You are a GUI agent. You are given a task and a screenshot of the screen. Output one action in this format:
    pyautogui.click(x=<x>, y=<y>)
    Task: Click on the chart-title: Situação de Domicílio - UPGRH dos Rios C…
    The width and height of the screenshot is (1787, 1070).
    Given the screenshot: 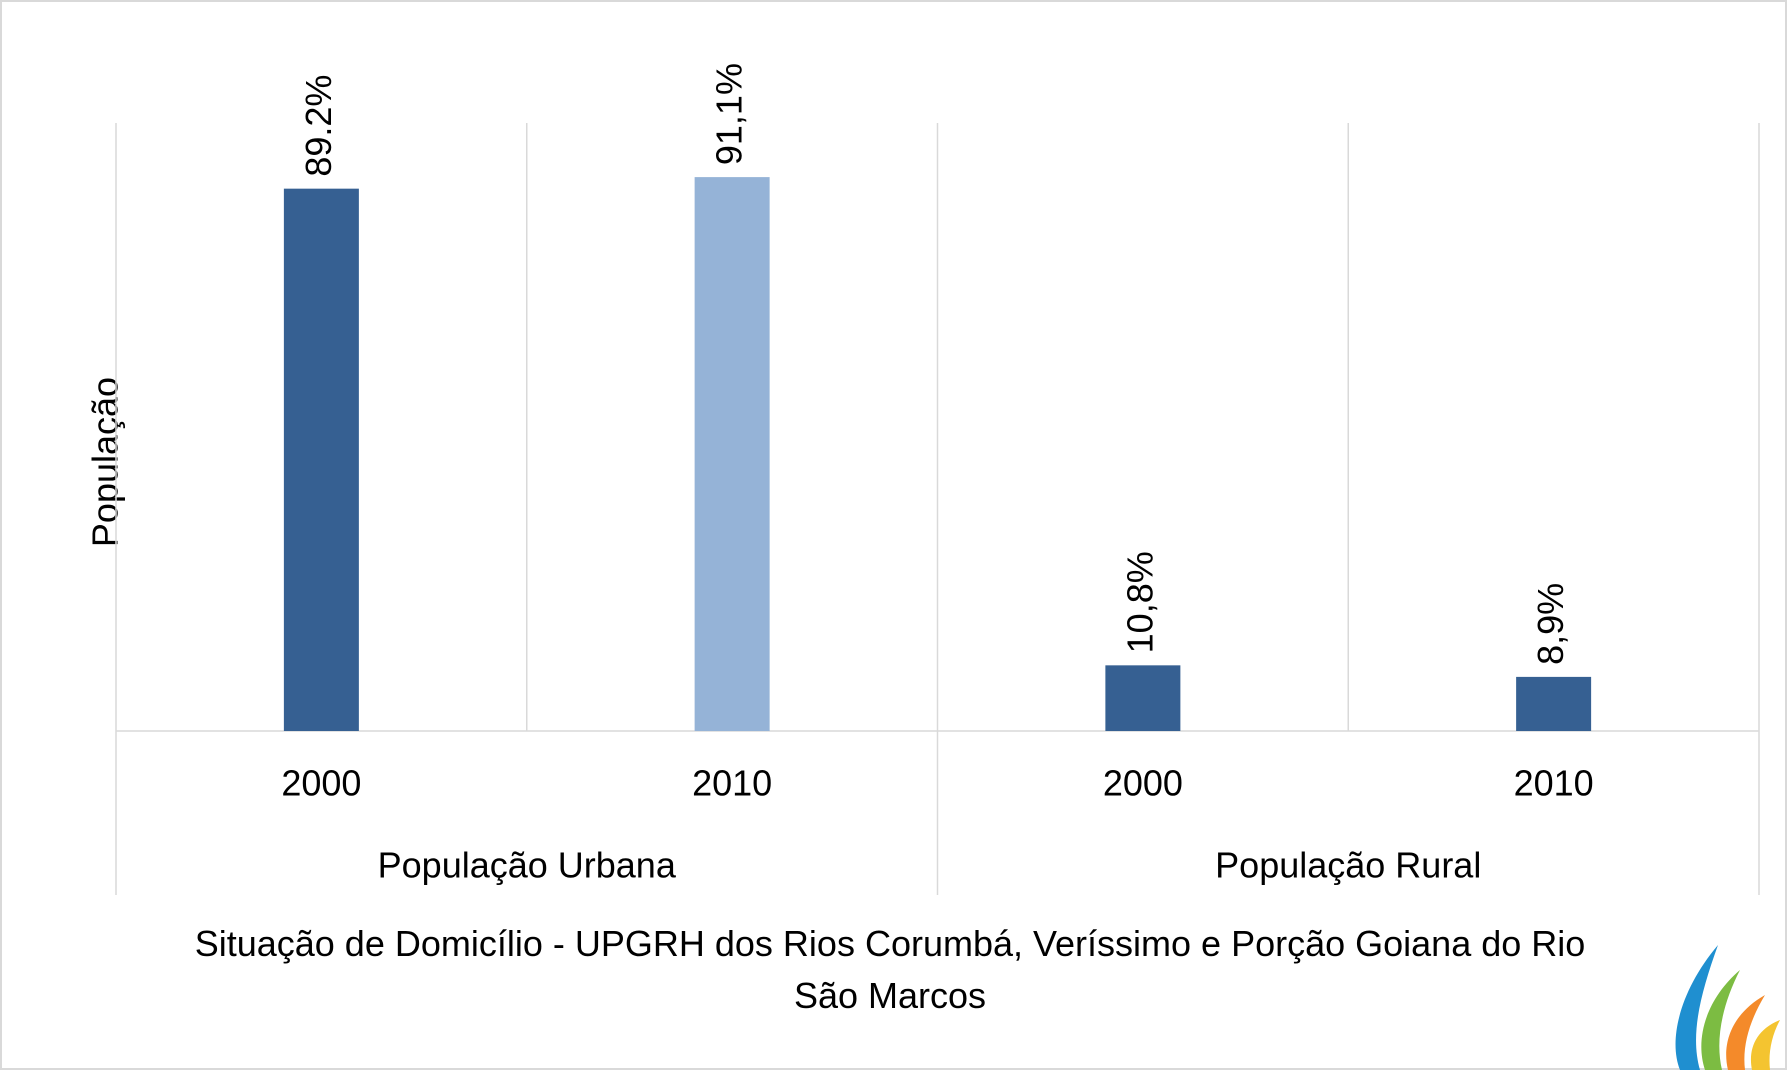 What is the action you would take?
    pyautogui.click(x=890, y=969)
    